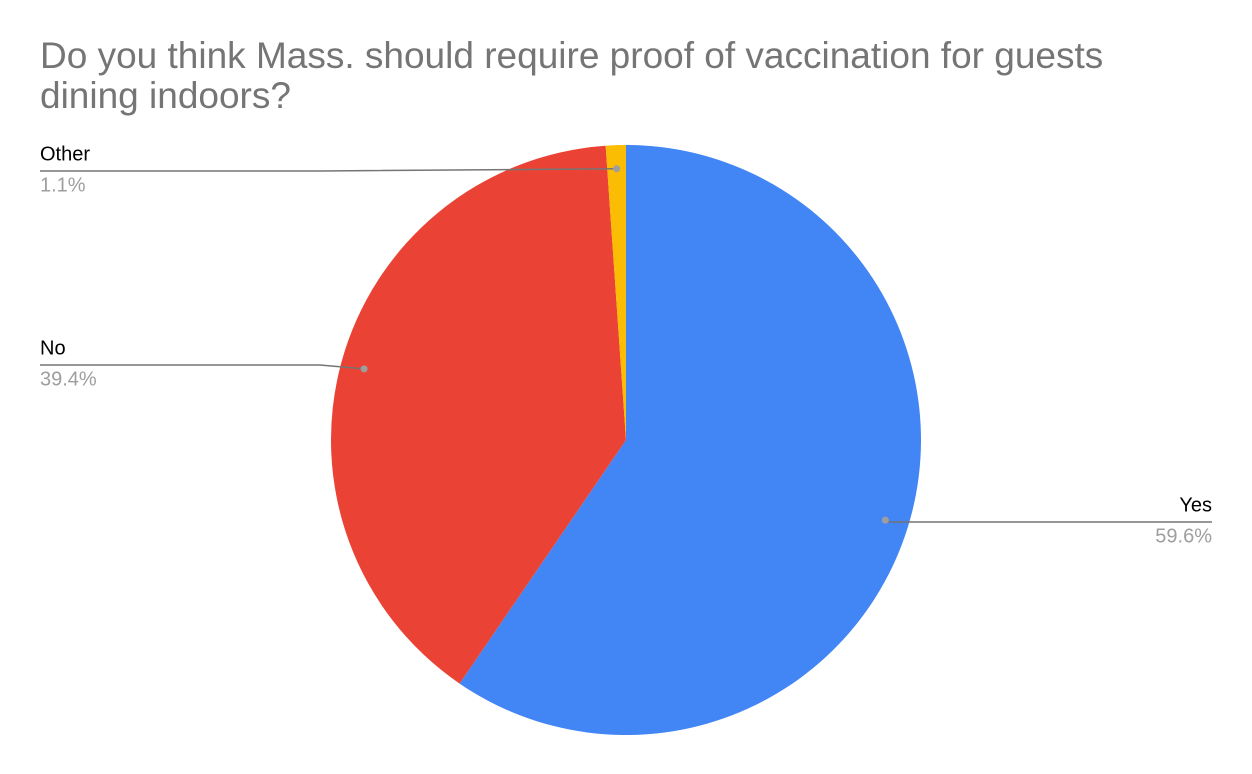 This screenshot has width=1252, height=774. I want to click on slice-value-label: 39.4%, so click(68, 379).